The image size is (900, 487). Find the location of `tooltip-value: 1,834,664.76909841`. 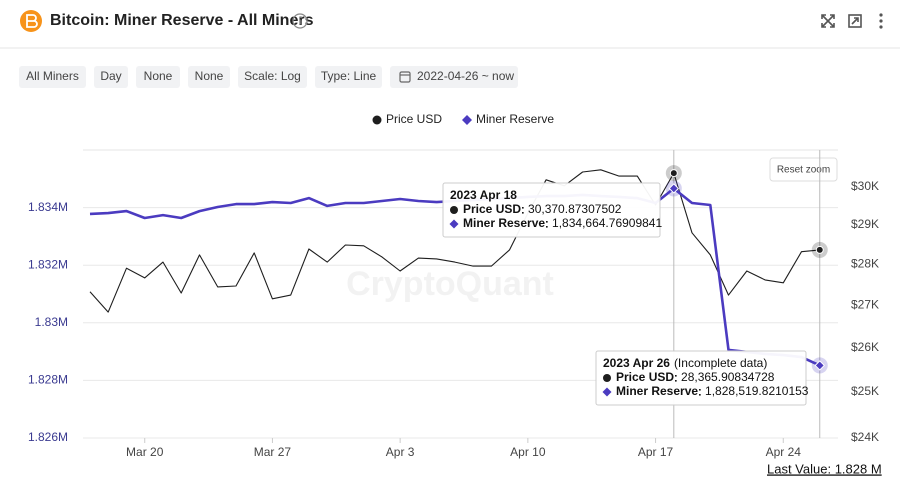

tooltip-value: 1,834,664.76909841 is located at coordinates (607, 223).